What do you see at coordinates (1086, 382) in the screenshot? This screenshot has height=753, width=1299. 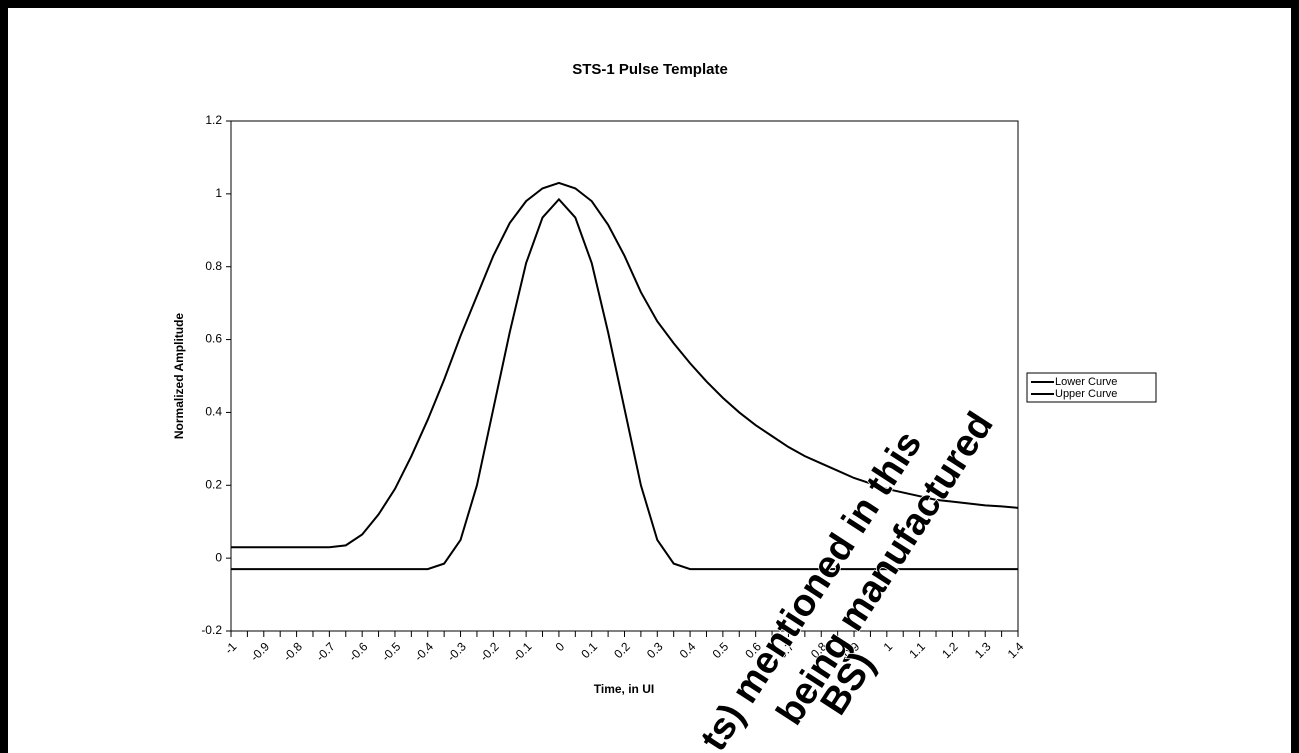 I see `legend-label: Lower Curve` at bounding box center [1086, 382].